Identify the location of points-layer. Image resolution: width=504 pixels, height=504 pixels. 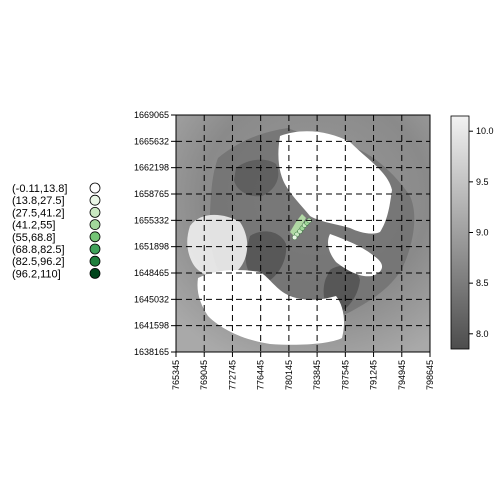
(301, 229).